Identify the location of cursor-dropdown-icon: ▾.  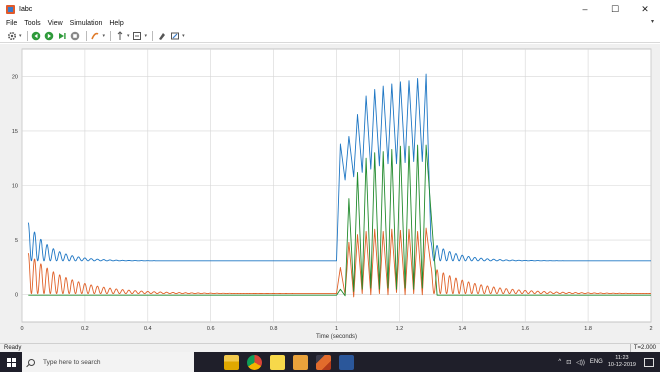
(128, 35).